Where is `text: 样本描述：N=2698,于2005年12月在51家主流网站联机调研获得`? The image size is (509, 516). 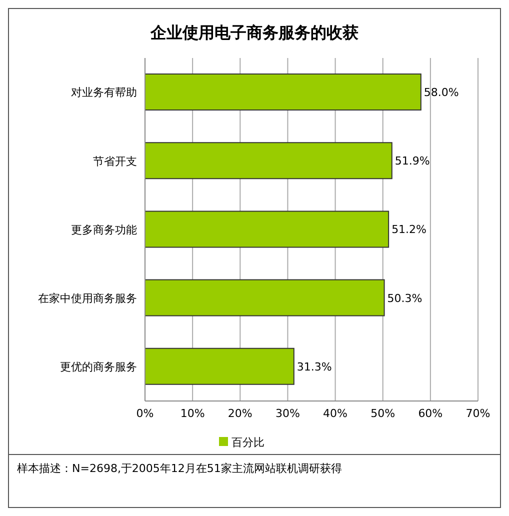
text: 样本描述：N=2698,于2005年12月在51家主流网站联机调研获得 is located at coordinates (180, 468).